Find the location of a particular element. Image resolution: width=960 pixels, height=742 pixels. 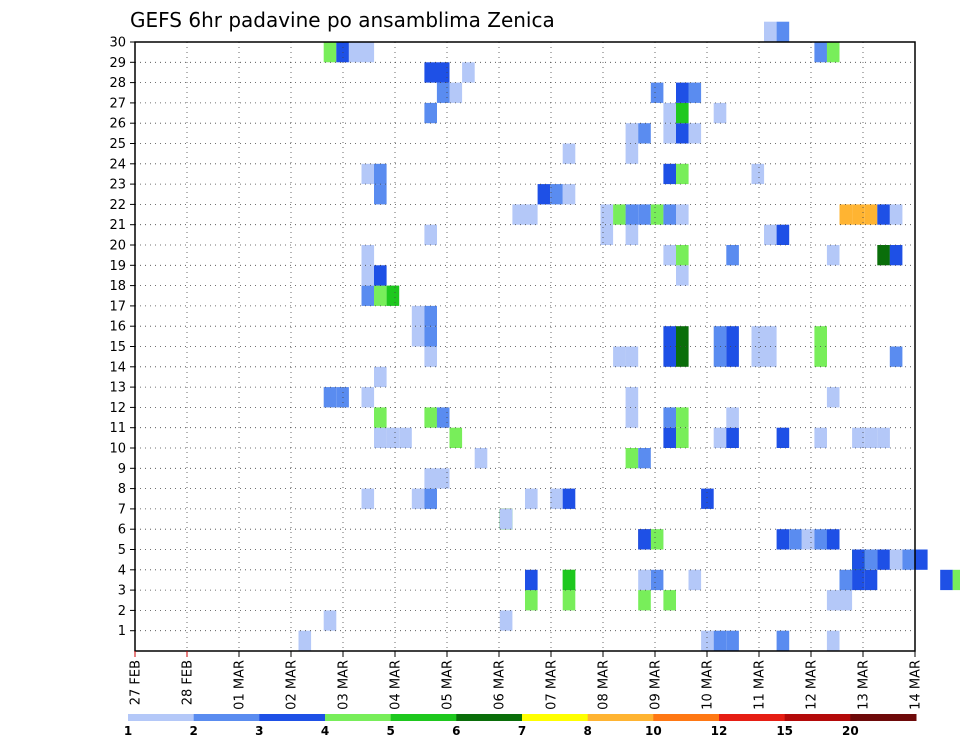

legend-label: 20 is located at coordinates (850, 731).